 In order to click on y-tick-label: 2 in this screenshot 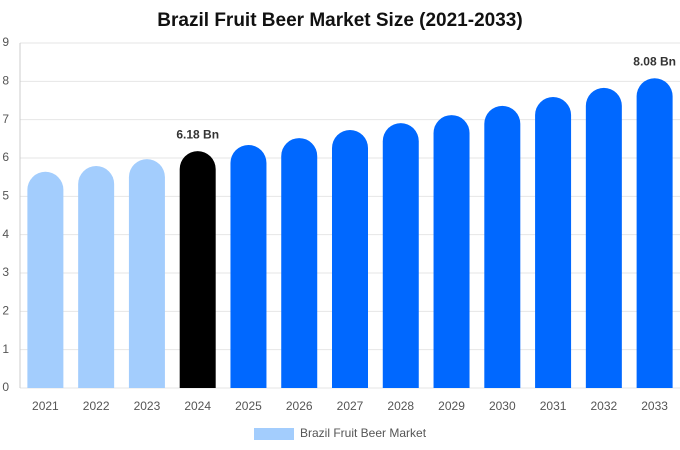, I will do `click(5, 311)`.